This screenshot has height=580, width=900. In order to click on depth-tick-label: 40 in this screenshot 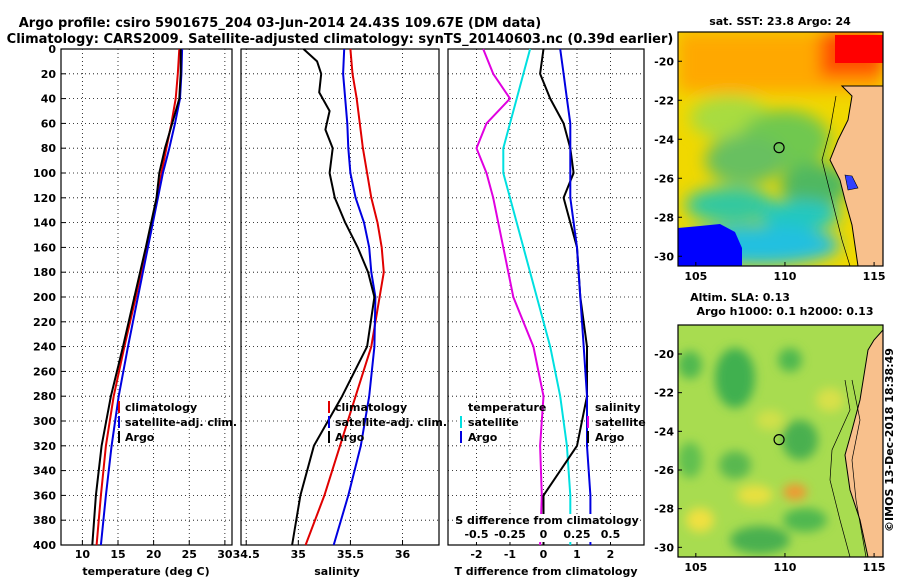, I will do `click(49, 99)`.